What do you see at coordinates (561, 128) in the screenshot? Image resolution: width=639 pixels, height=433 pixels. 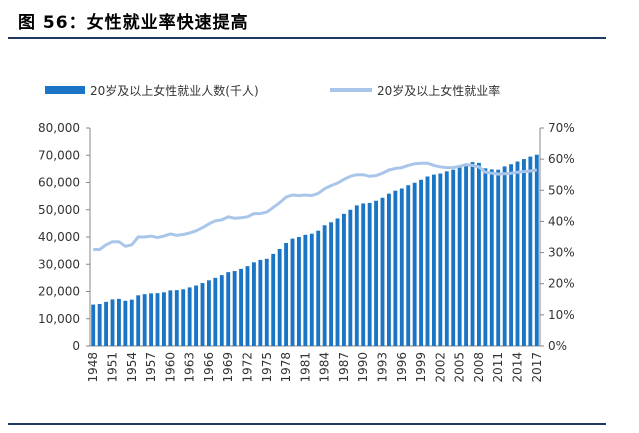 I see `right-tick-label: 70%` at bounding box center [561, 128].